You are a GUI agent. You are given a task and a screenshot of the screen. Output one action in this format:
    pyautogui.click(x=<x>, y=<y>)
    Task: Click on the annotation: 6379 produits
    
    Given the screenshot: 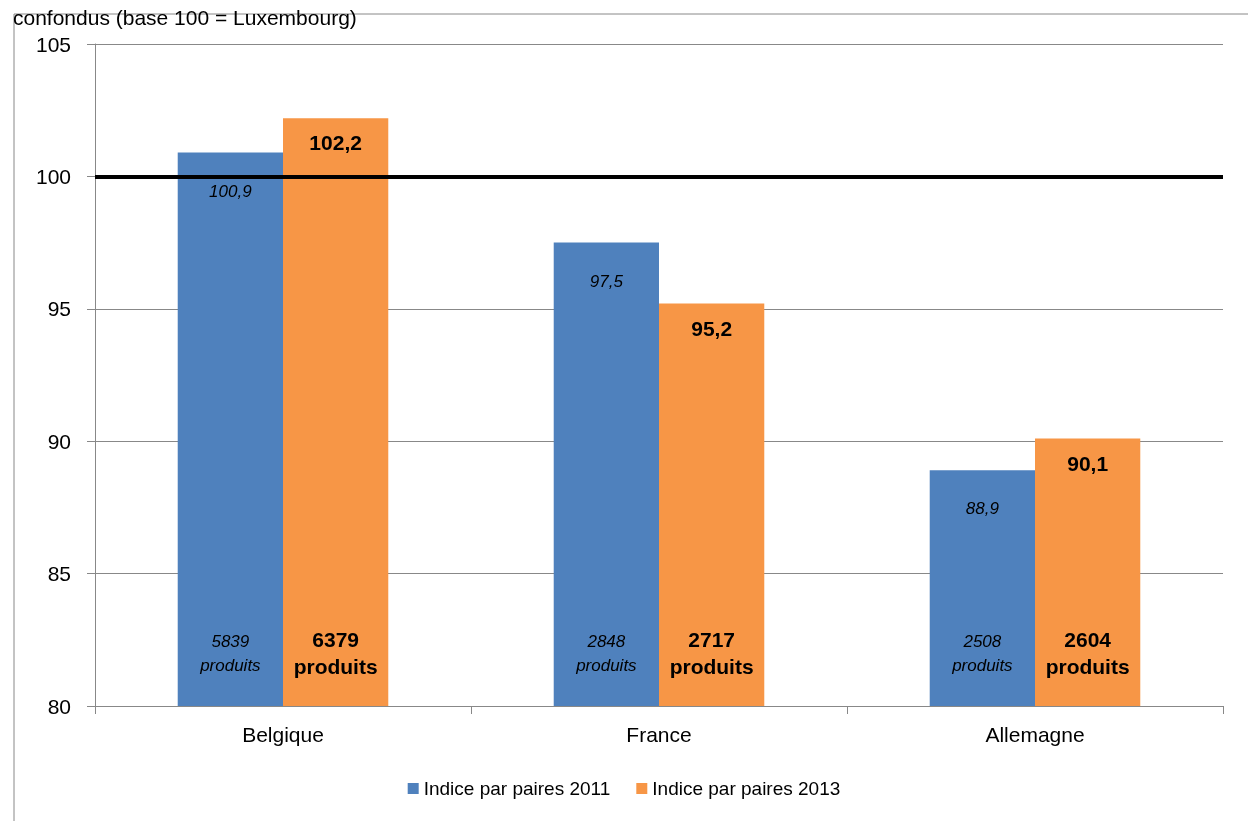 What is the action you would take?
    pyautogui.click(x=335, y=653)
    